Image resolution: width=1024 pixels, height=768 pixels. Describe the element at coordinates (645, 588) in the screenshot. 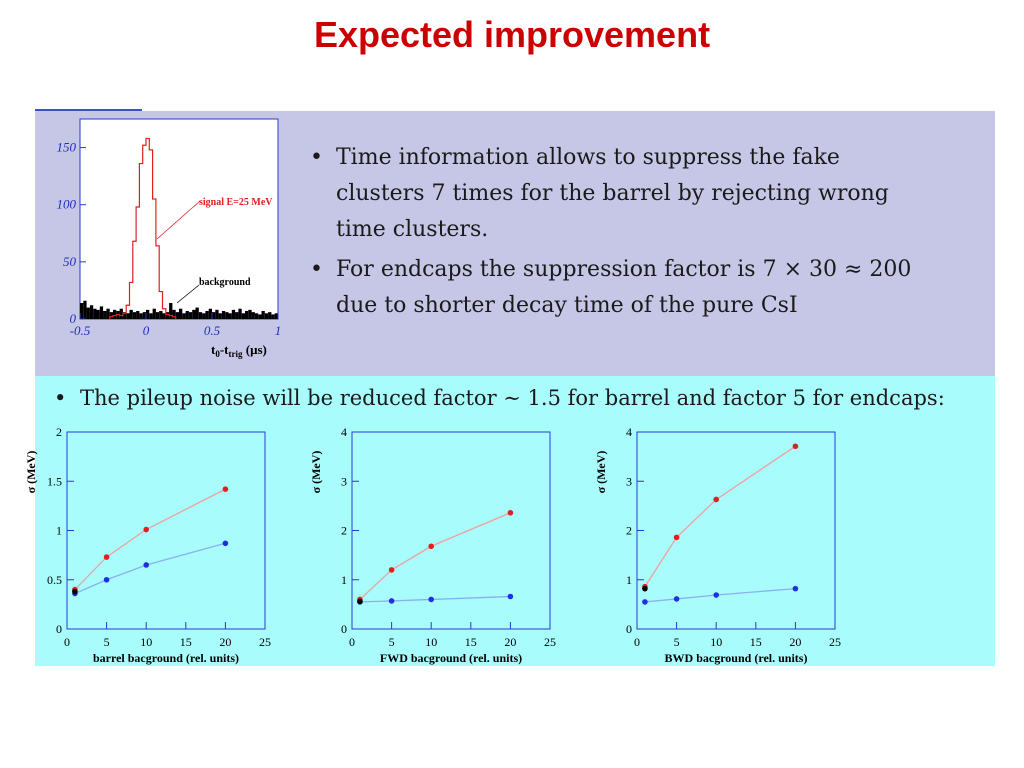

I see `data-point-overlap` at that location.